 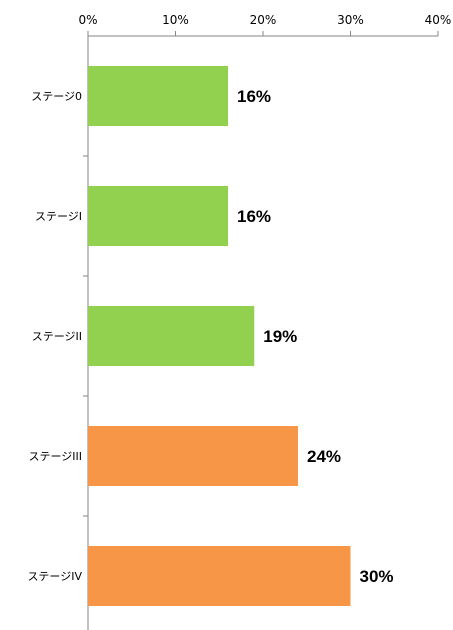 I want to click on x-tick-label: 0%, so click(x=87, y=20).